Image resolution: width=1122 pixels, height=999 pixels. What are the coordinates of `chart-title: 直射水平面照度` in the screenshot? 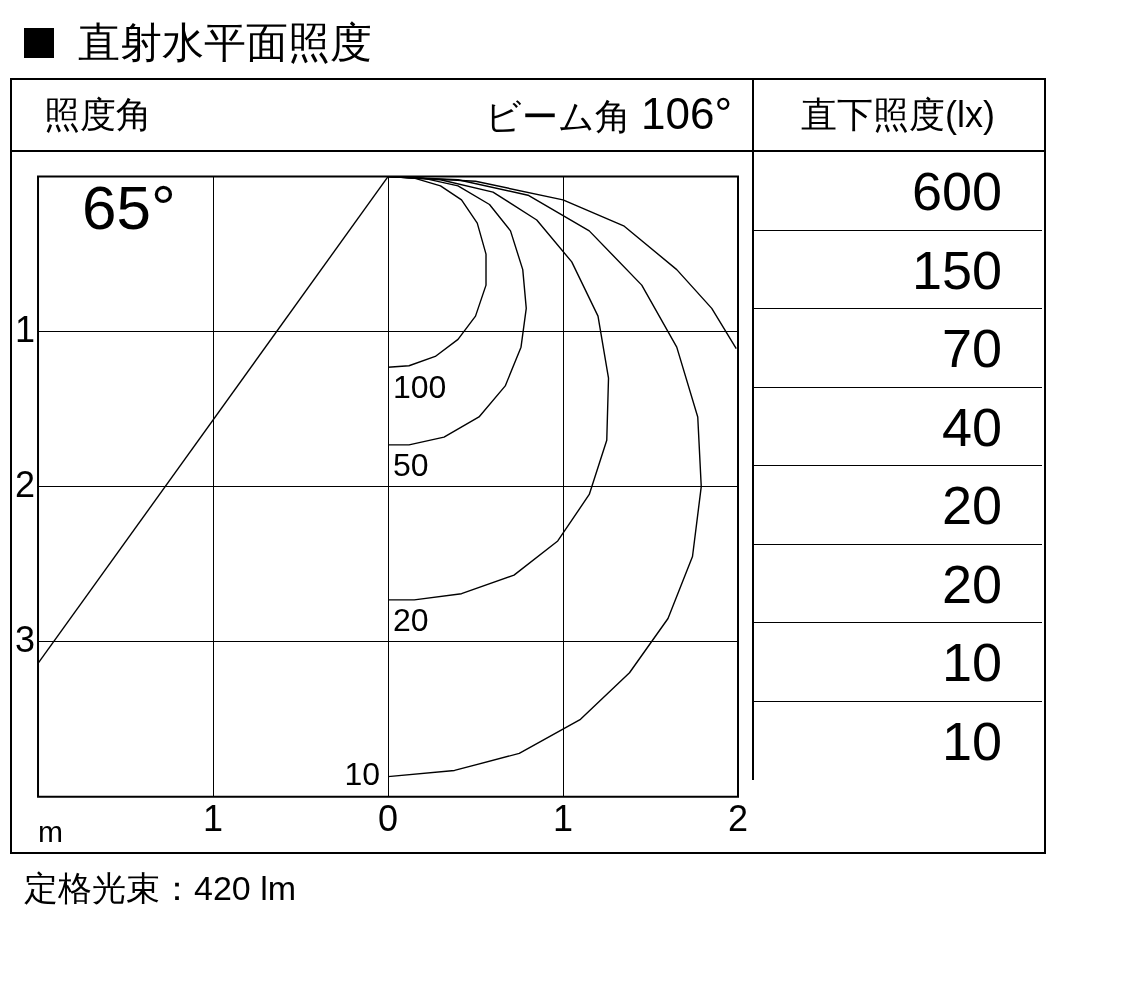 It's located at (225, 43).